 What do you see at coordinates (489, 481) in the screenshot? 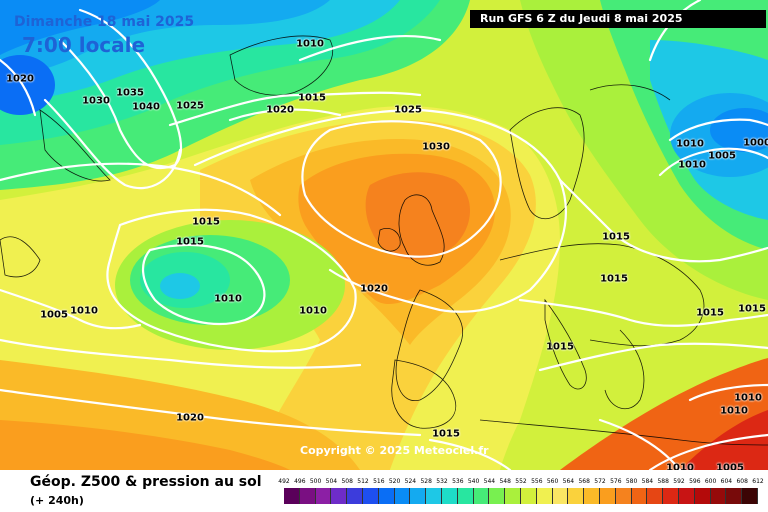
I see `legend-tick: 544` at bounding box center [489, 481].